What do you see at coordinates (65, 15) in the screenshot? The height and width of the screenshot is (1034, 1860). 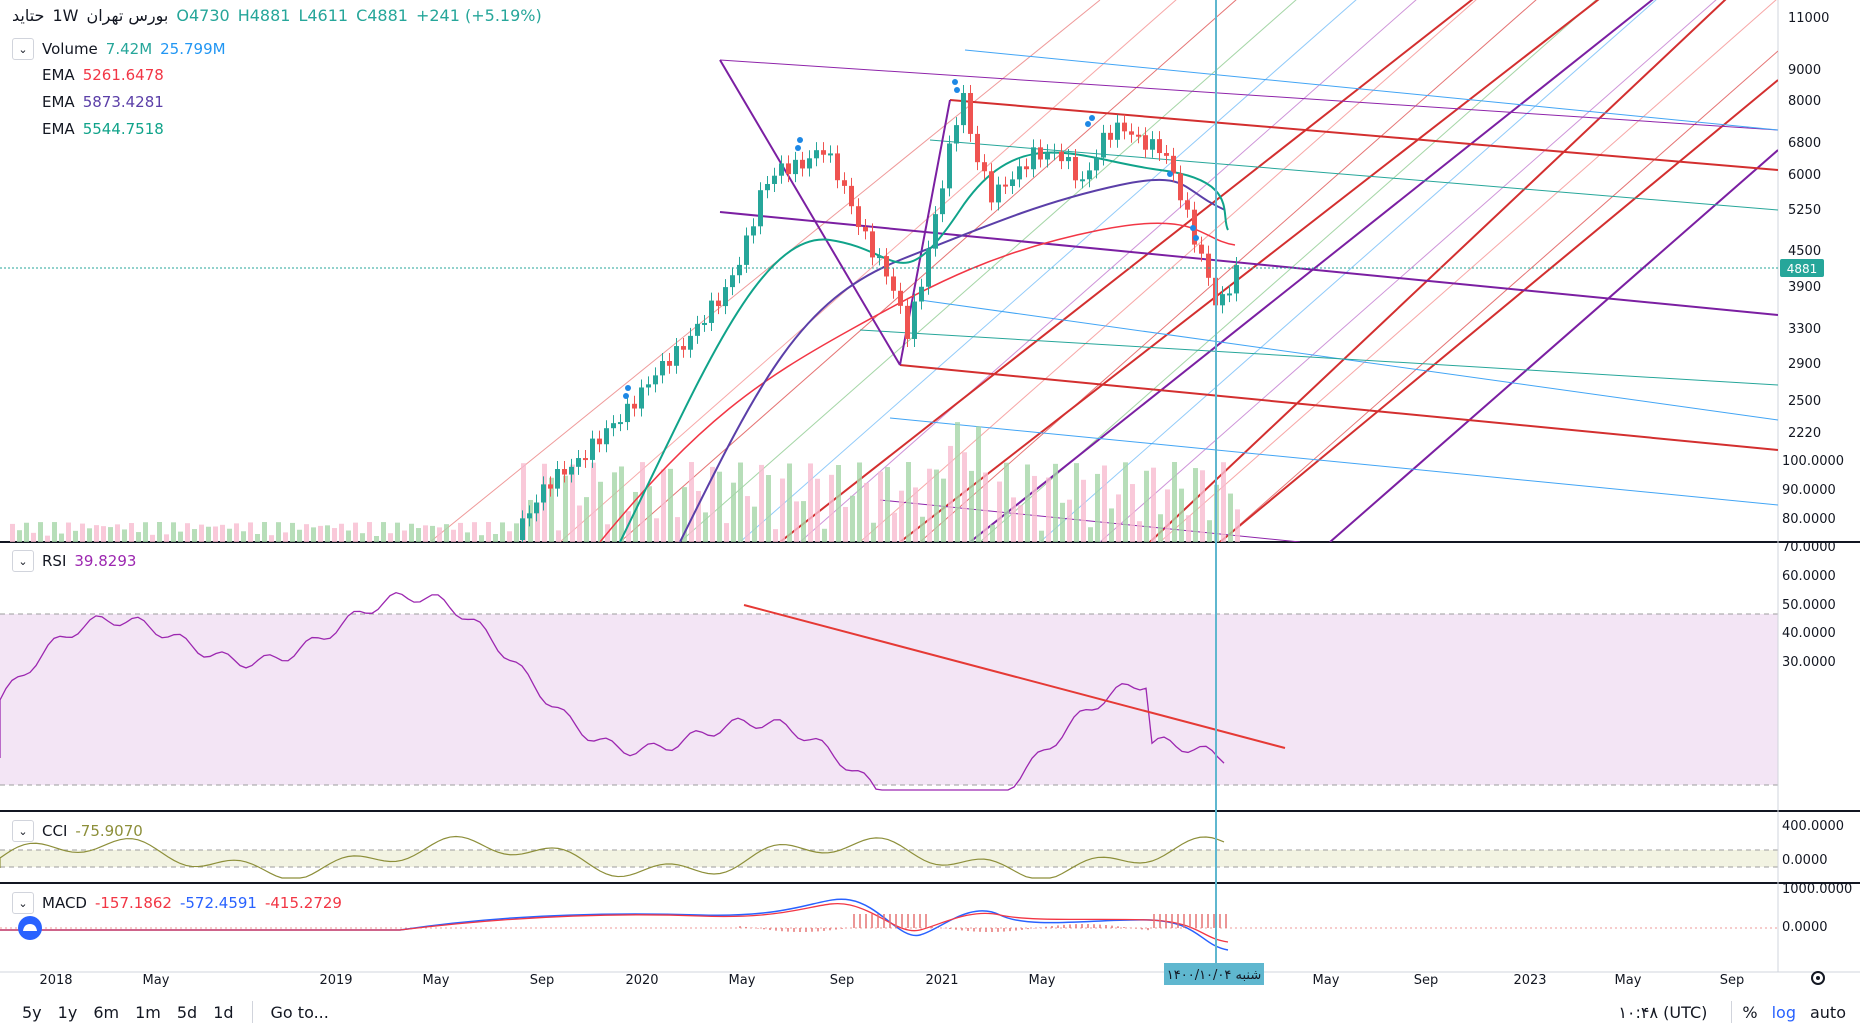 I see `interval-label: 1W` at bounding box center [65, 15].